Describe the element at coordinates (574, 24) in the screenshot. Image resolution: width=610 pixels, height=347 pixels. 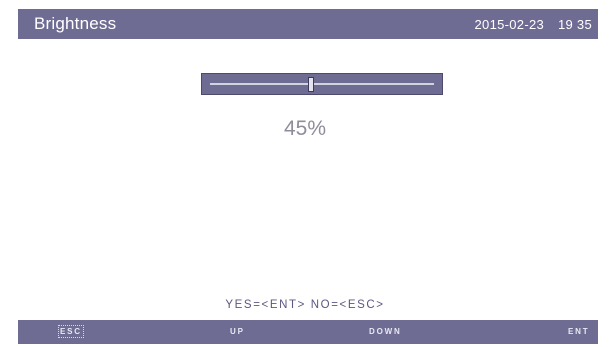
I see `time-text: 19 35` at that location.